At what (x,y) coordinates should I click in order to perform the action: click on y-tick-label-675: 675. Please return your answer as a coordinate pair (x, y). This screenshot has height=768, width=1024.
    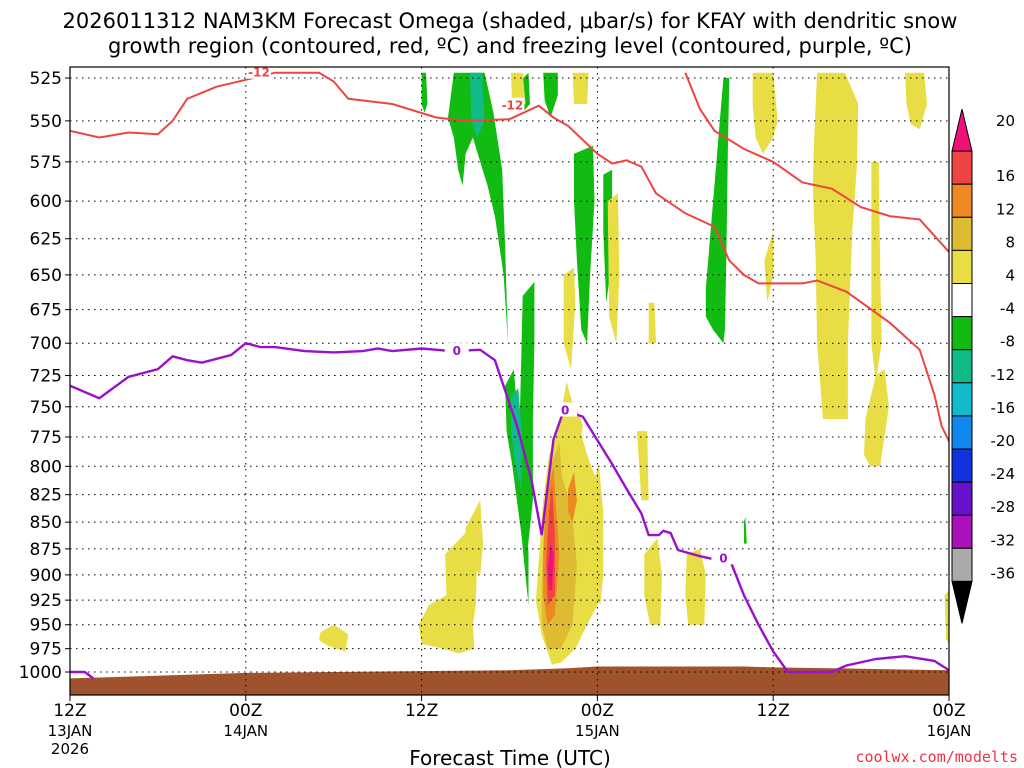
    Looking at the image, I should click on (46, 311).